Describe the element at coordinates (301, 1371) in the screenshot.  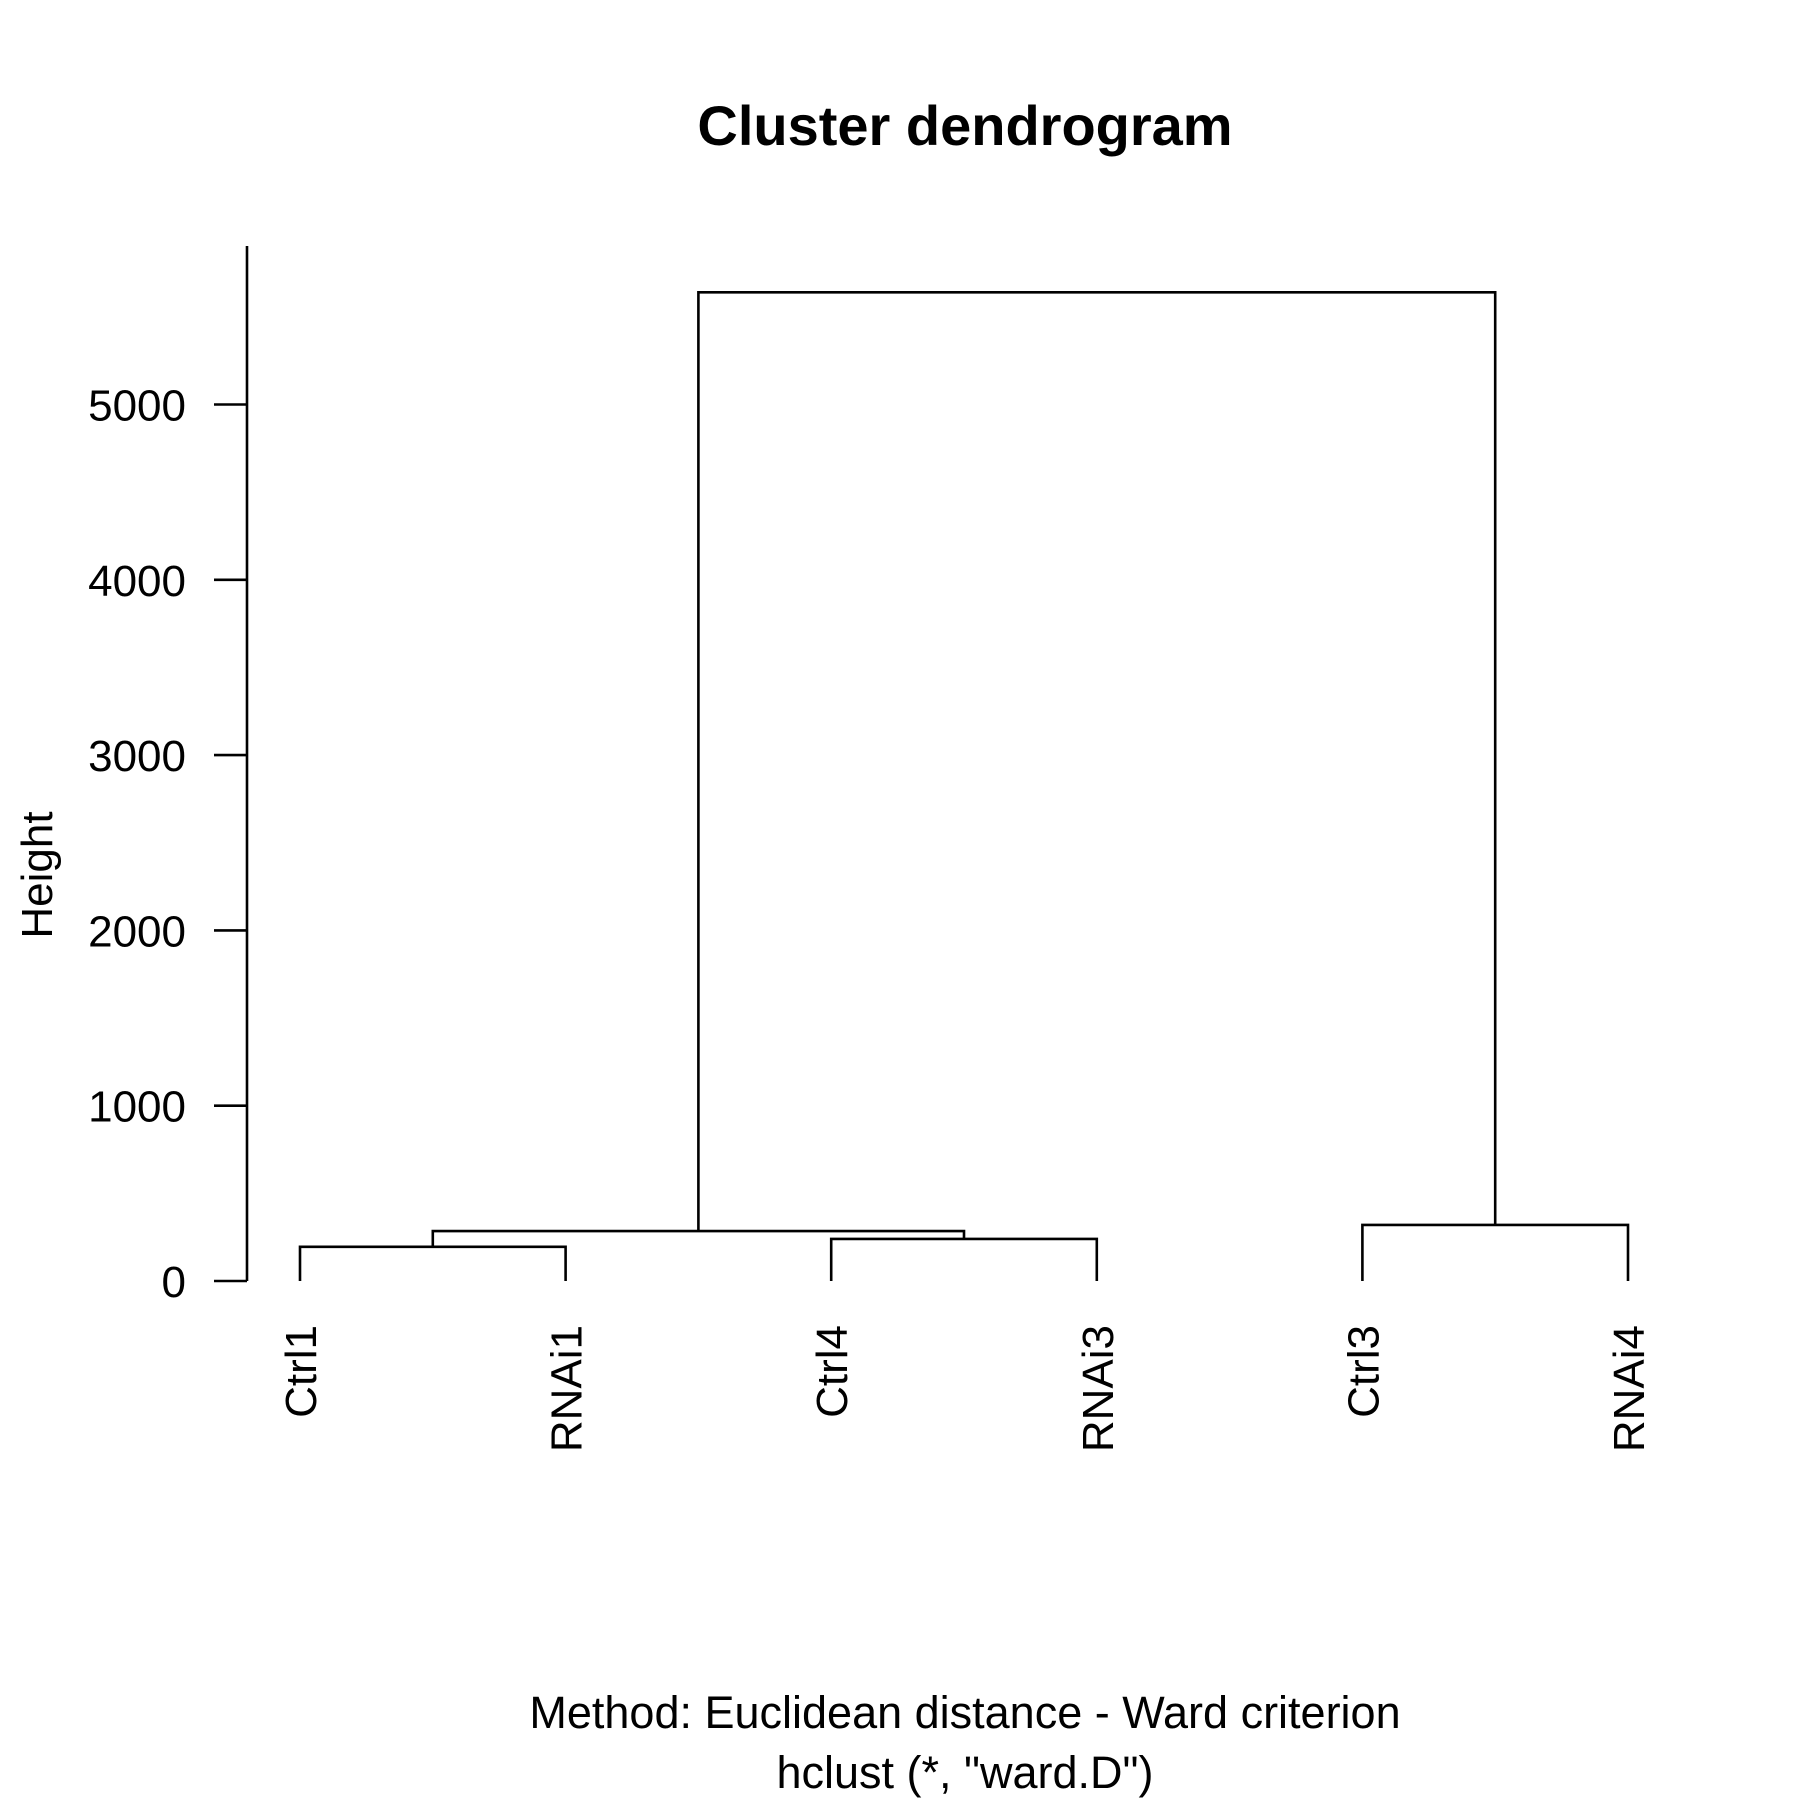
I see `leaf-label: Ctrl1` at that location.